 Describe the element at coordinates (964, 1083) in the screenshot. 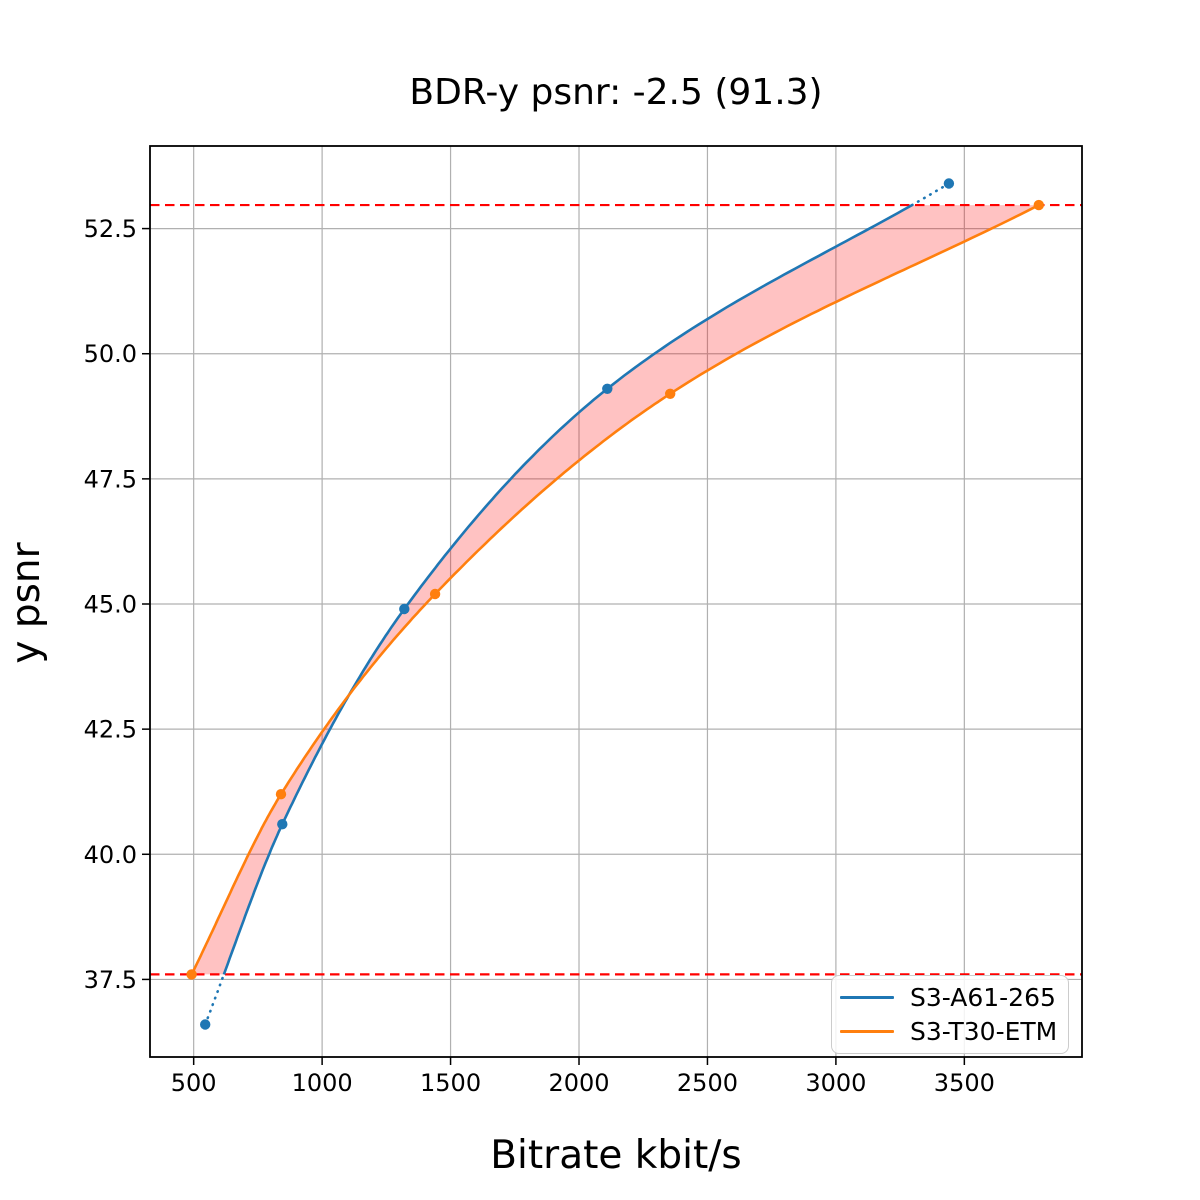

I see `x-tick-label: 3500` at that location.